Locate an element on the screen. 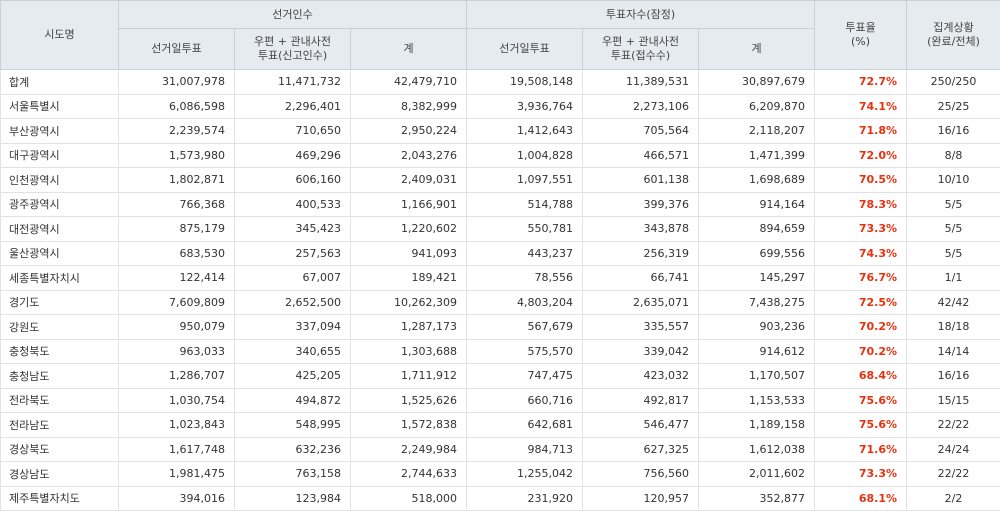 This screenshot has height=511, width=1000. electorate-total-cell: 1,220,602 is located at coordinates (409, 229).